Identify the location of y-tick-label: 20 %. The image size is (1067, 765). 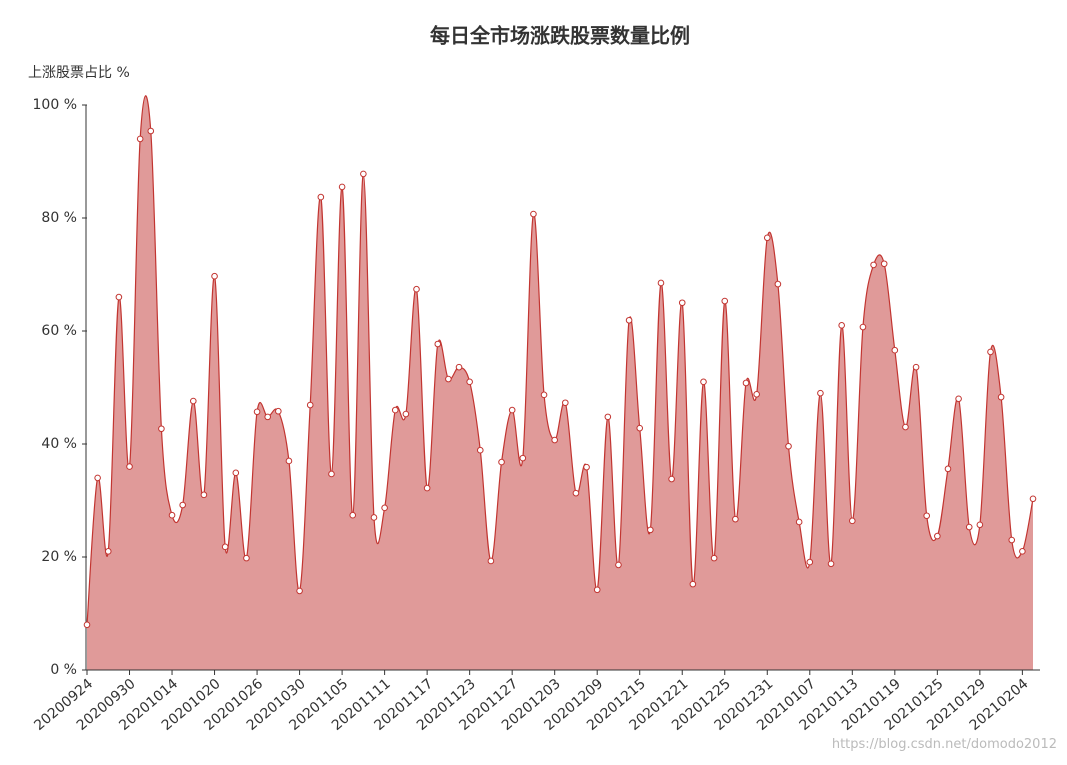
(59, 557).